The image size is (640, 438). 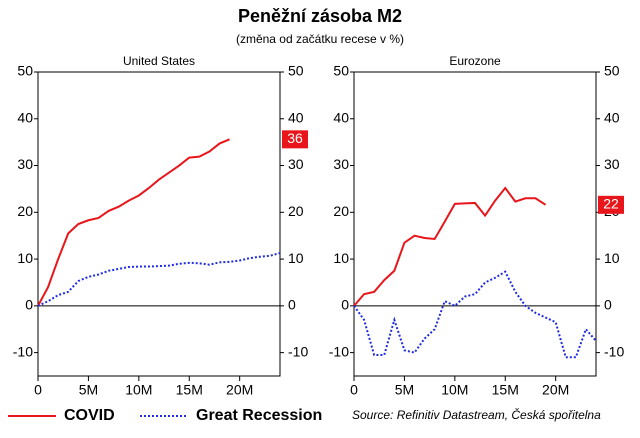 I want to click on value-label: 36, so click(x=295, y=138).